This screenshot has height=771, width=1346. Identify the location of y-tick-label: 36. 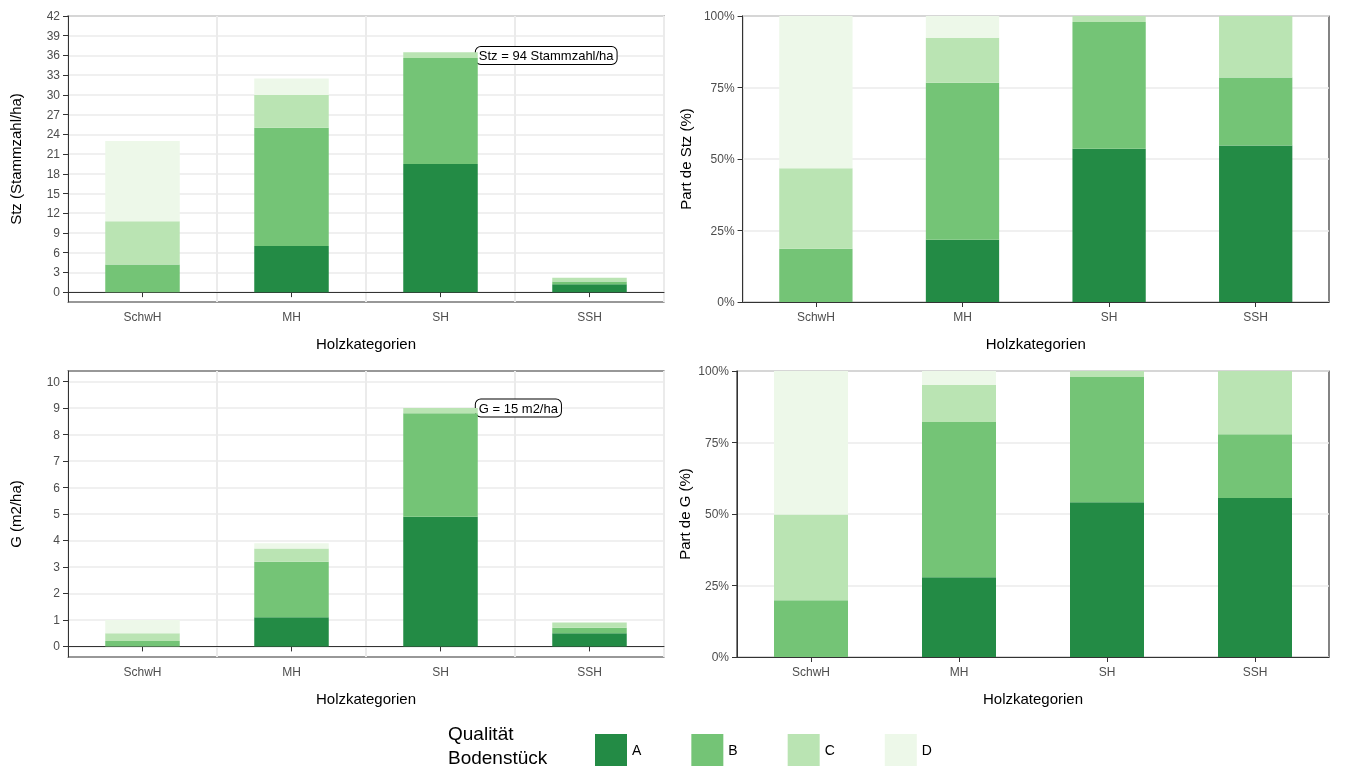
(53, 55).